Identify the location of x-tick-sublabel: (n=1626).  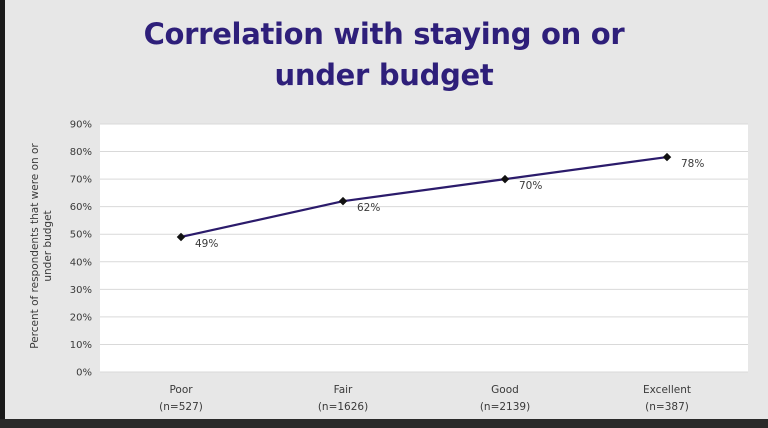
(343, 407).